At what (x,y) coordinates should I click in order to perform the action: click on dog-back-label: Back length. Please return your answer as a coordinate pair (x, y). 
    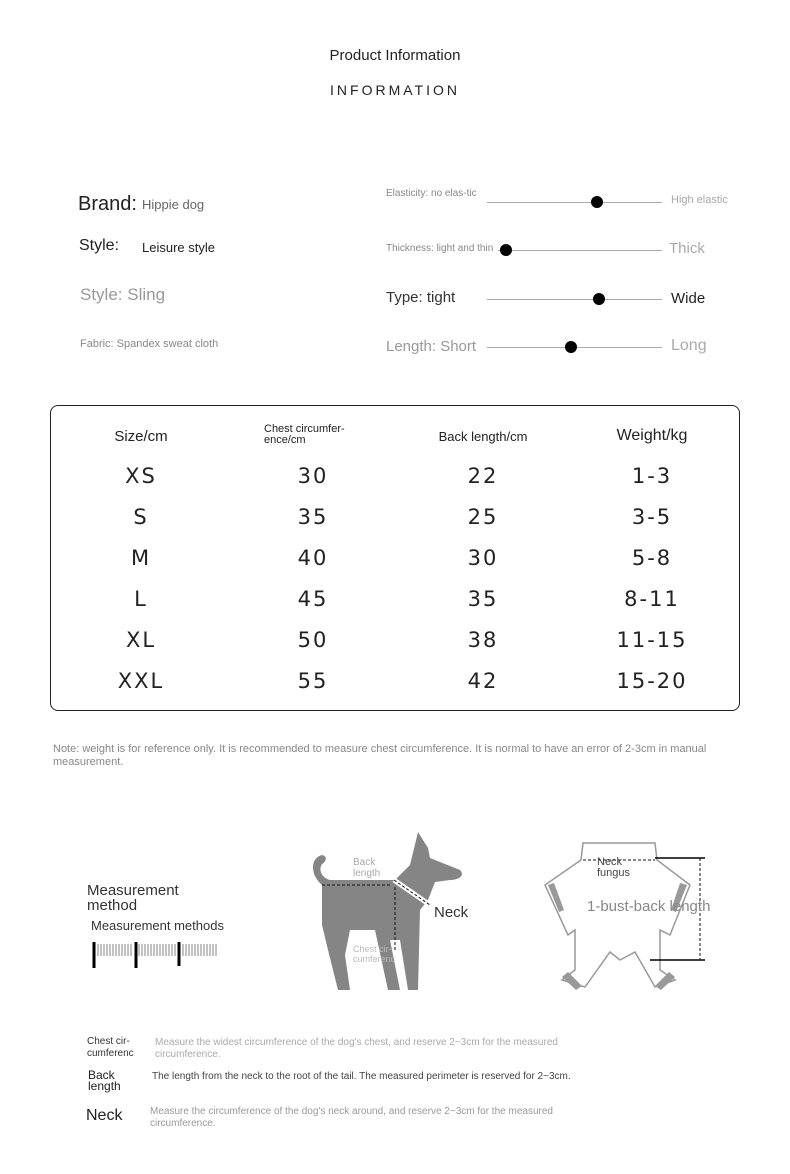
    Looking at the image, I should click on (367, 868).